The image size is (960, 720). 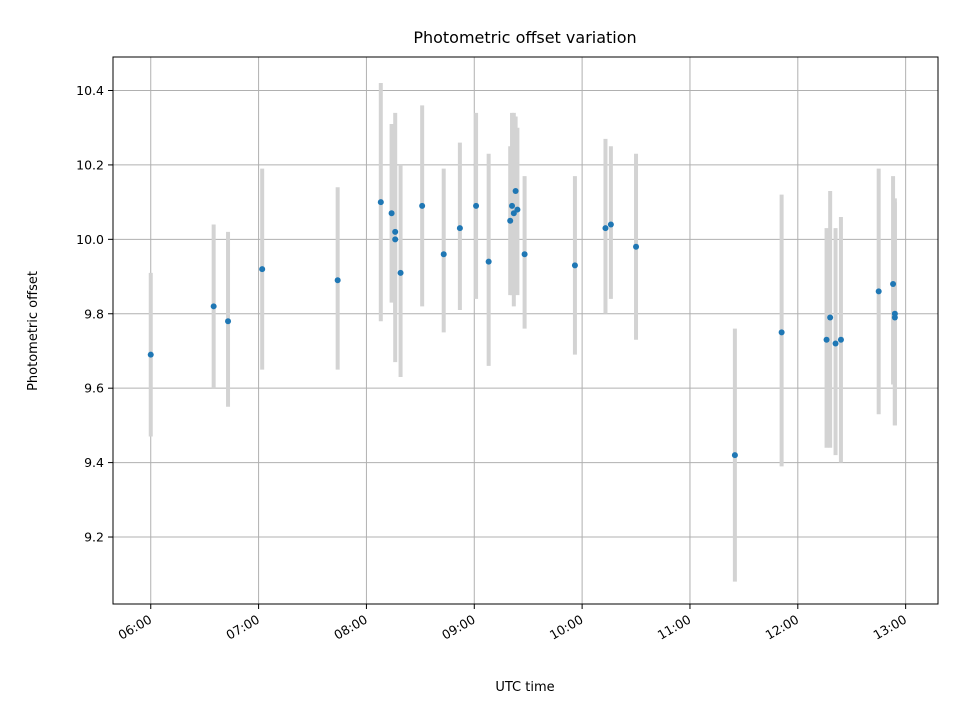 I want to click on y-tick-label: 9.8, so click(x=94, y=313).